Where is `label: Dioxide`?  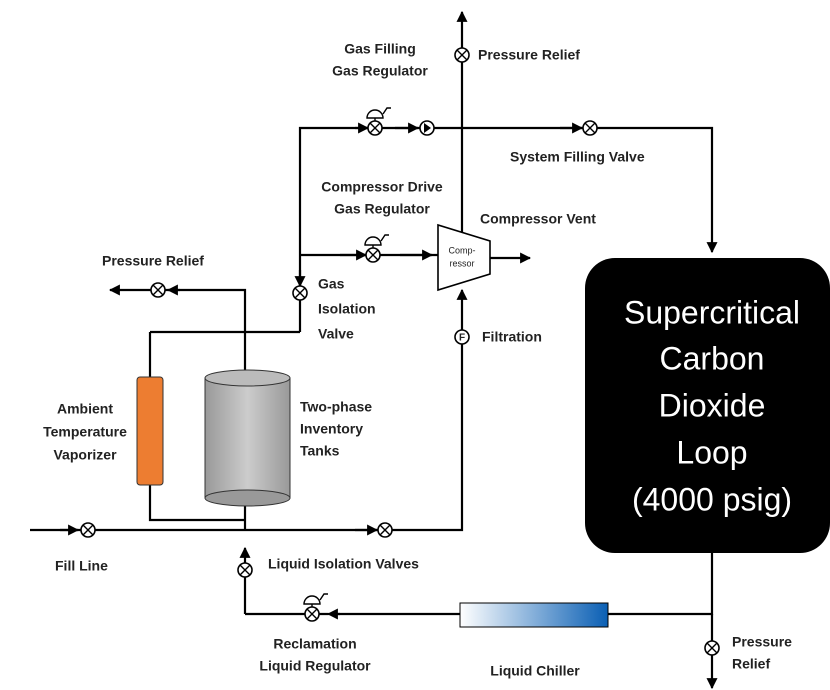 label: Dioxide is located at coordinates (712, 405).